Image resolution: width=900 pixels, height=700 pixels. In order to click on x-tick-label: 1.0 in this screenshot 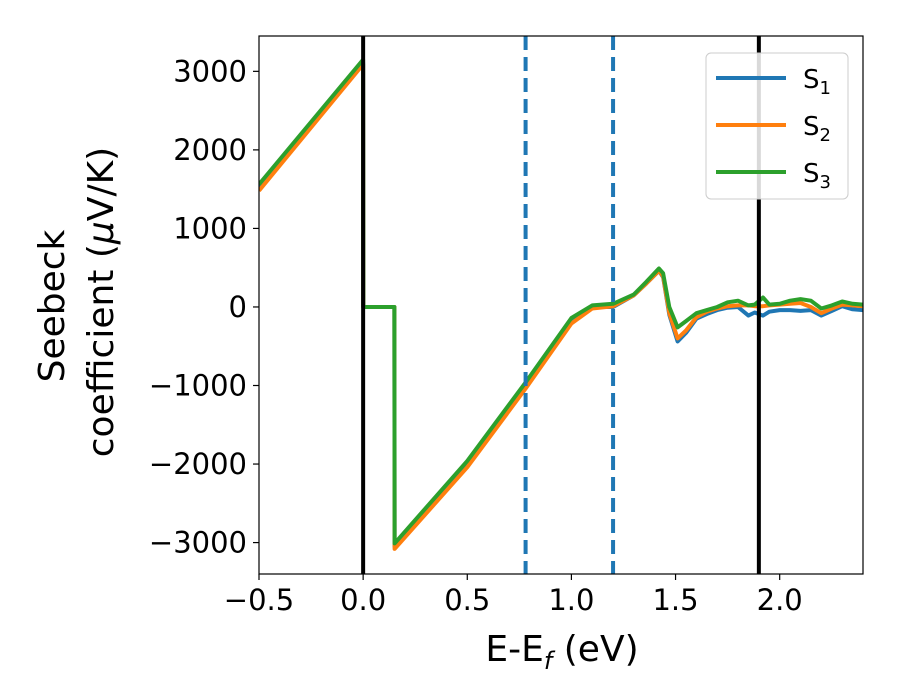, I will do `click(571, 600)`.